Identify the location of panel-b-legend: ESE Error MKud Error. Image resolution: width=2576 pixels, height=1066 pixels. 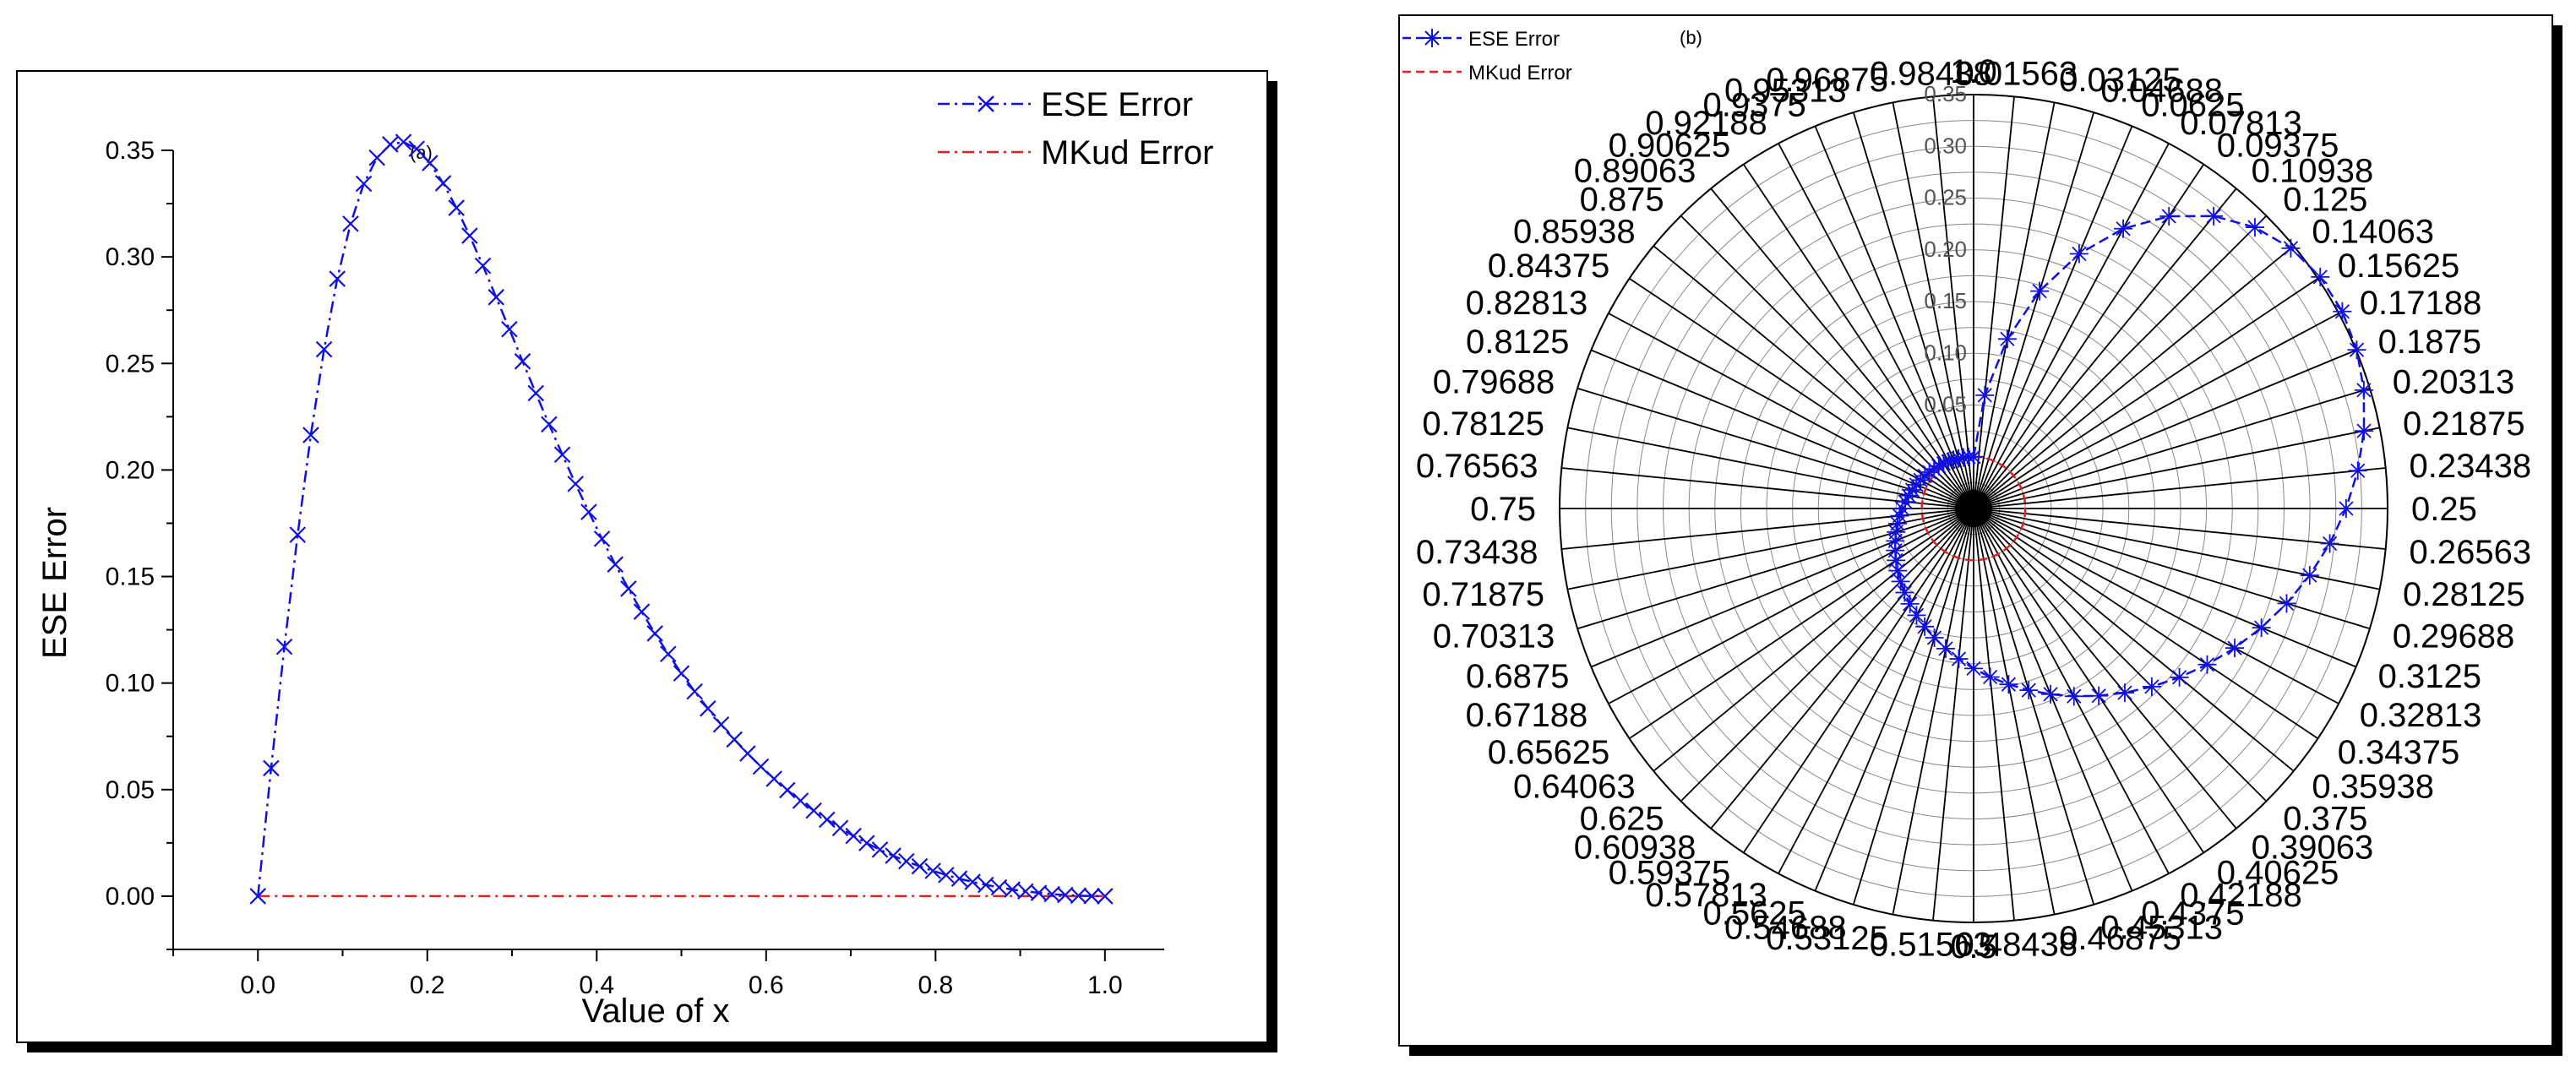
(1487, 56).